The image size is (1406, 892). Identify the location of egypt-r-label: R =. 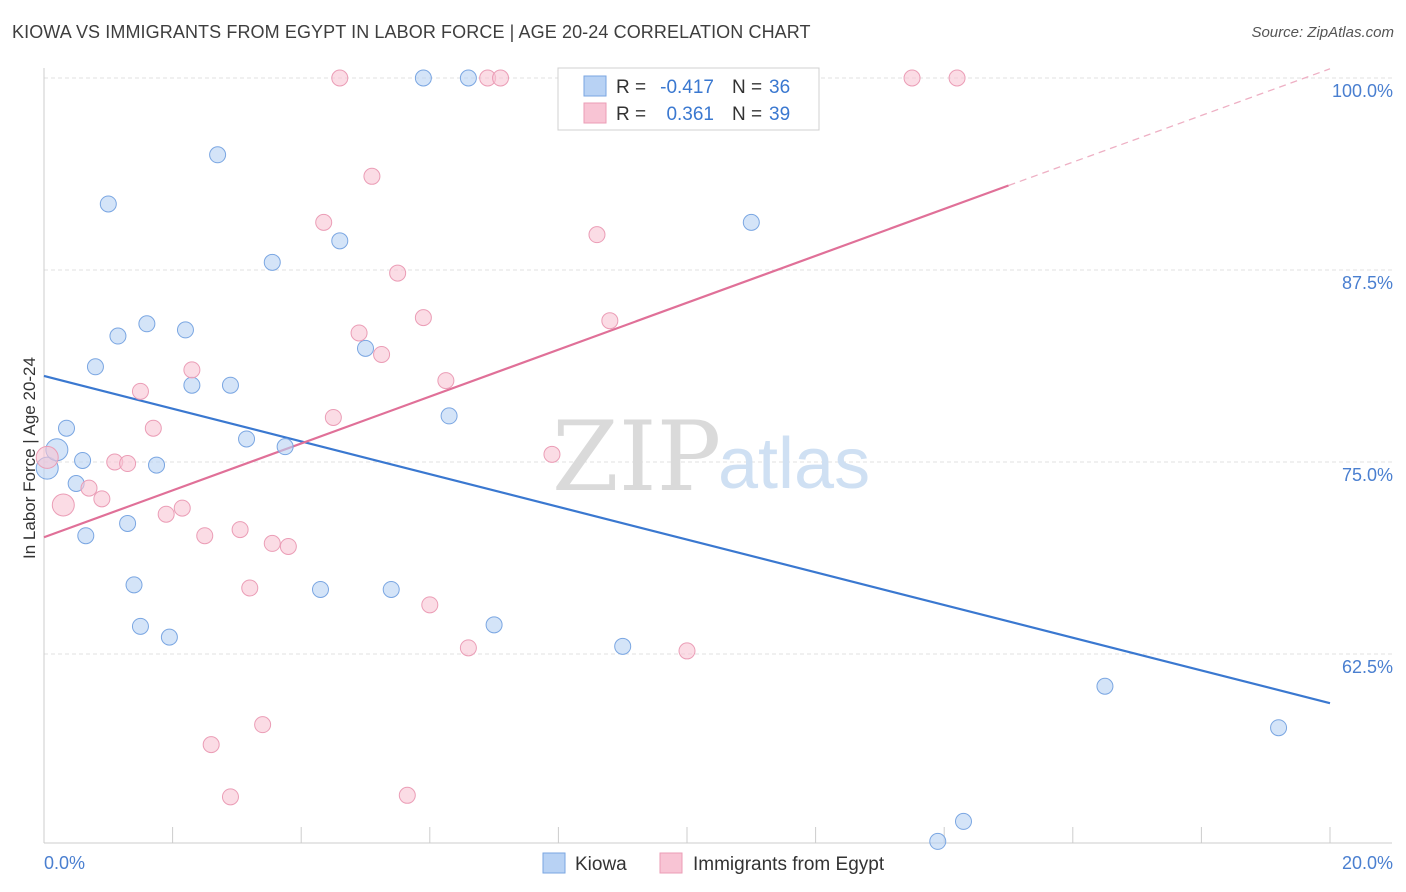
(631, 114).